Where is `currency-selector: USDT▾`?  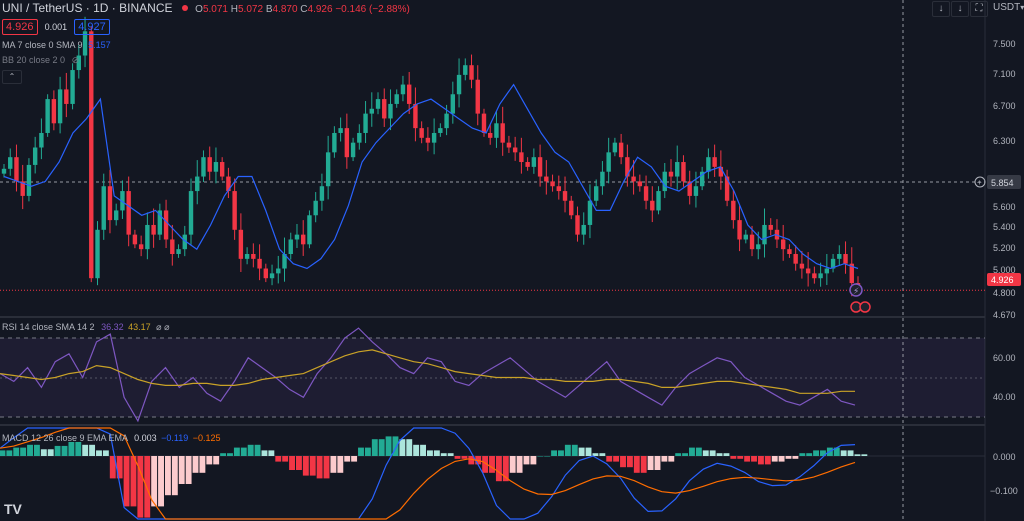
currency-selector: USDT▾ is located at coordinates (1008, 7).